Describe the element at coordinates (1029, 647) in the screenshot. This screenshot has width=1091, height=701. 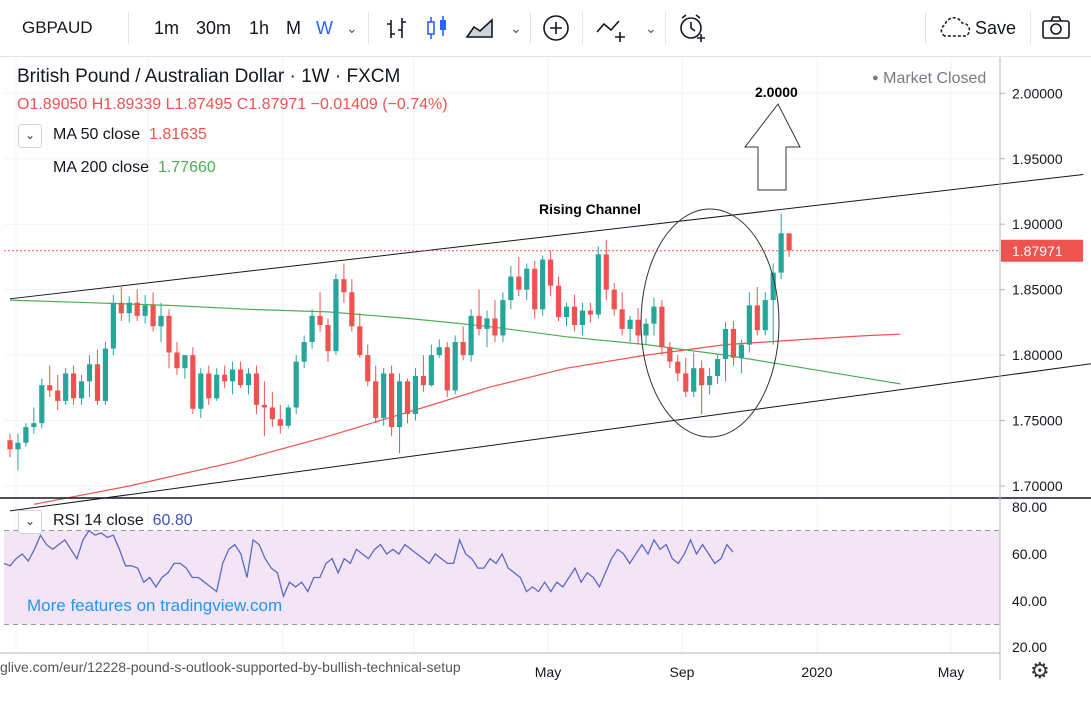
I see `rsi-tick-label: 20.00` at that location.